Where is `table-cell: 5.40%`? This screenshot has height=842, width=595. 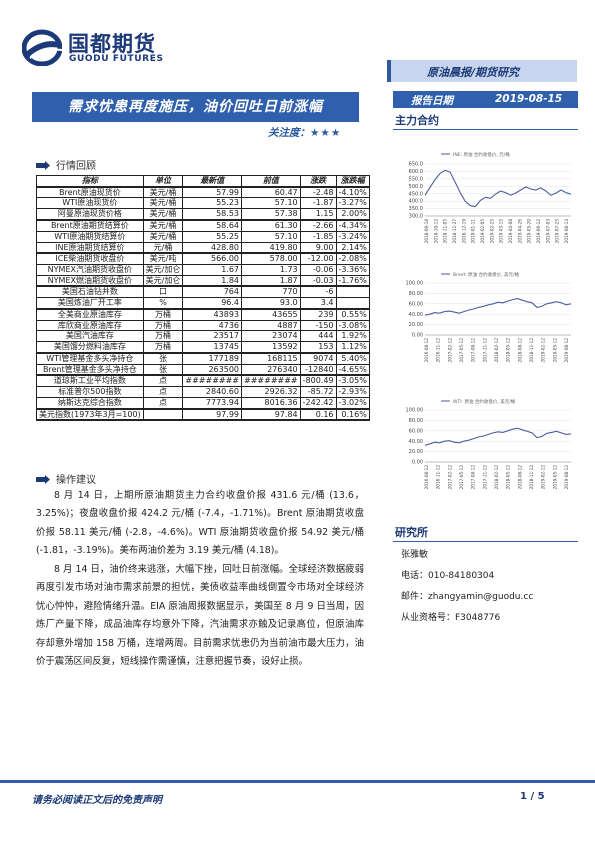
table-cell: 5.40% is located at coordinates (352, 358).